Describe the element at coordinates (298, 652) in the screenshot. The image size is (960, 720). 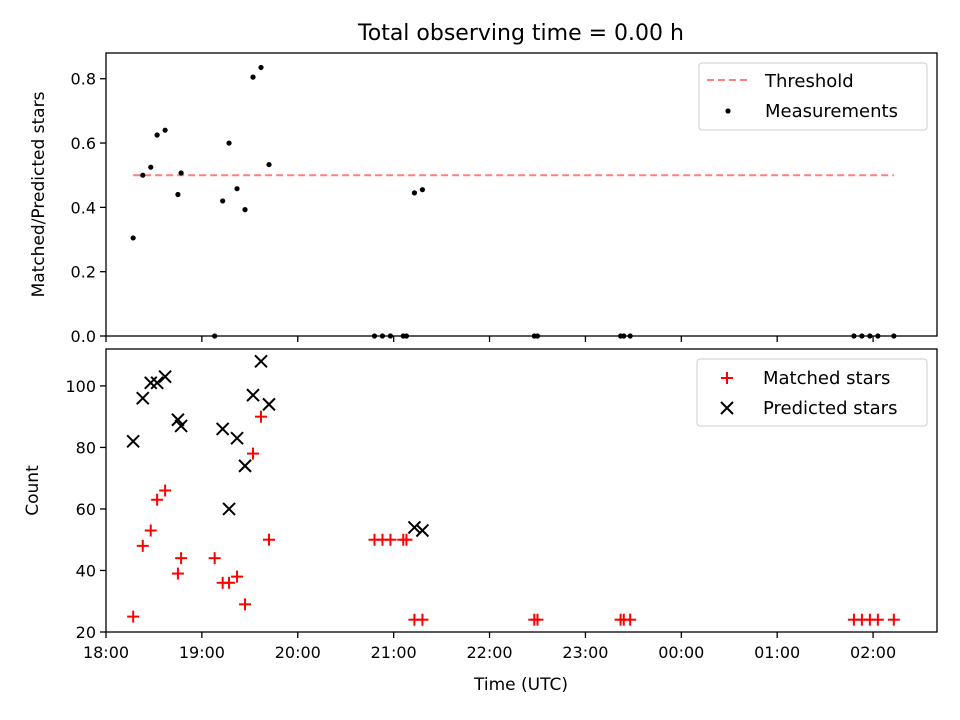
I see `bottom-x-tick-label: 20:00` at that location.